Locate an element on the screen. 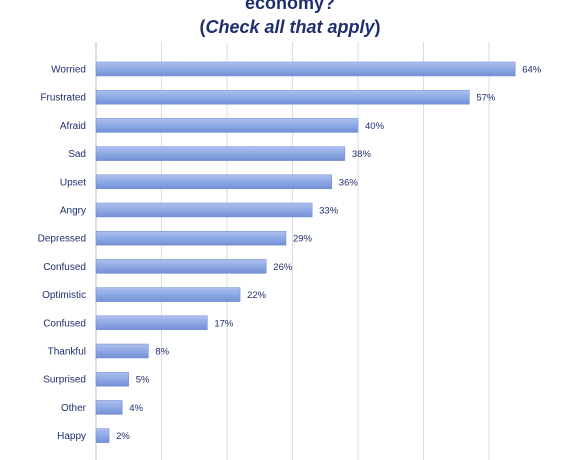 The width and height of the screenshot is (580, 460). data-label: 29% is located at coordinates (303, 239).